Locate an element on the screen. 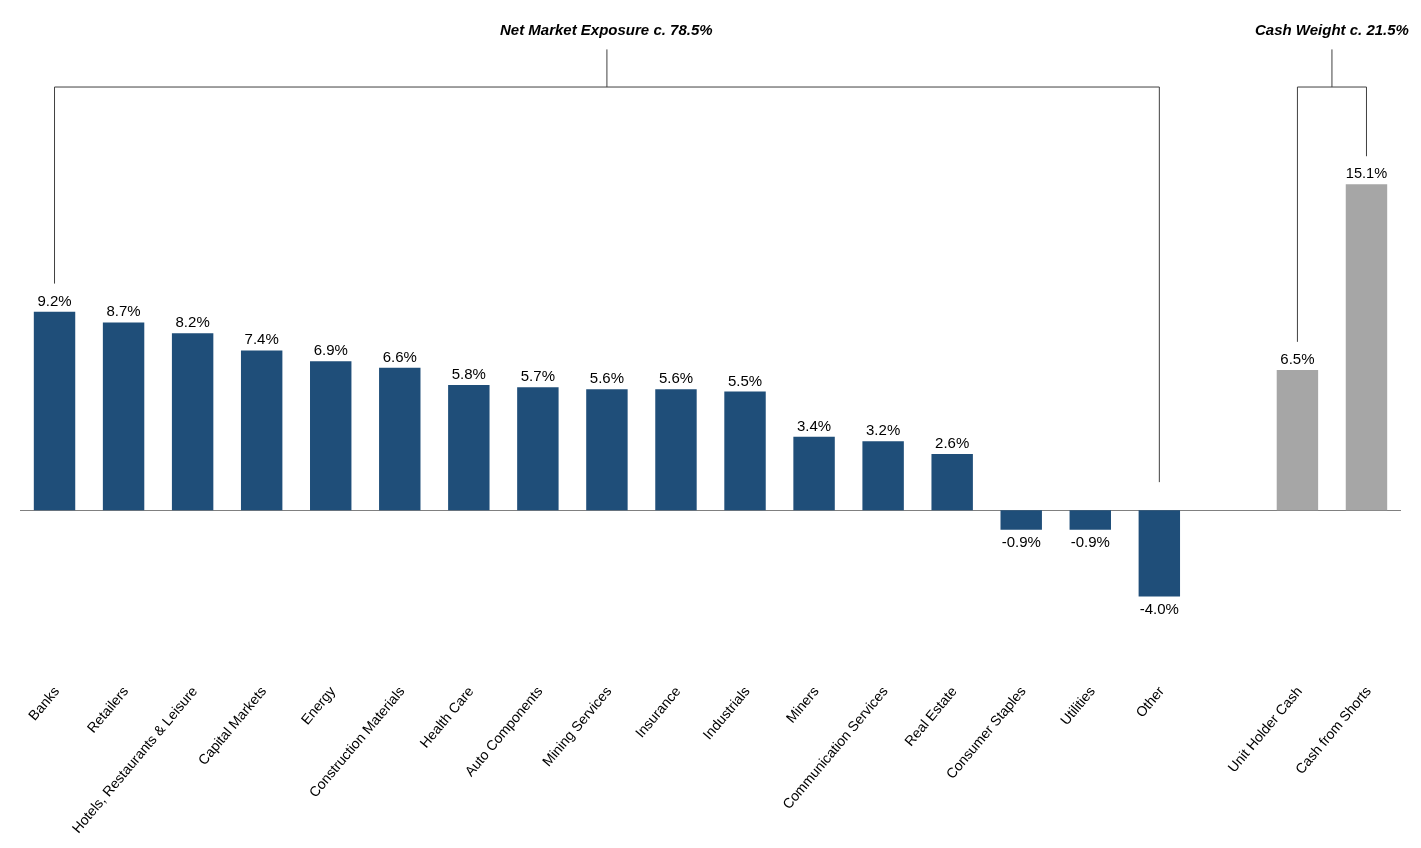 The height and width of the screenshot is (848, 1421). data-label: 3.4% is located at coordinates (814, 425).